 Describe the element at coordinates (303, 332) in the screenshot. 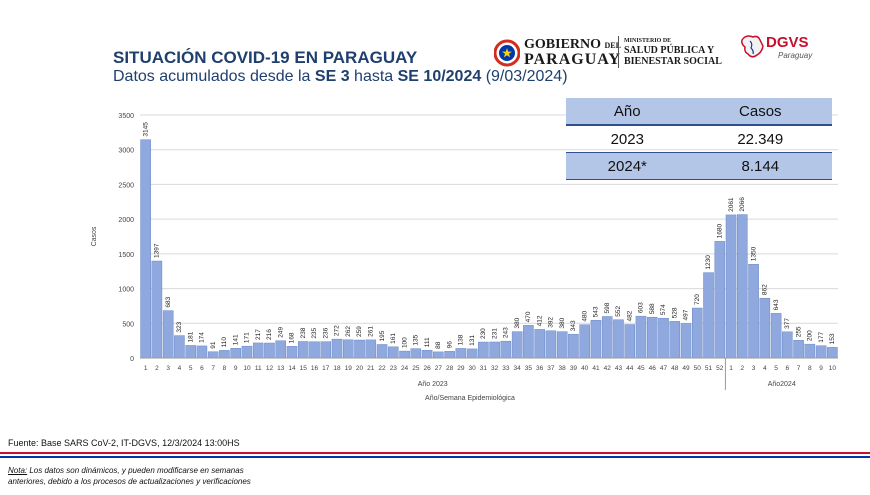

I see `data-label: 238` at that location.